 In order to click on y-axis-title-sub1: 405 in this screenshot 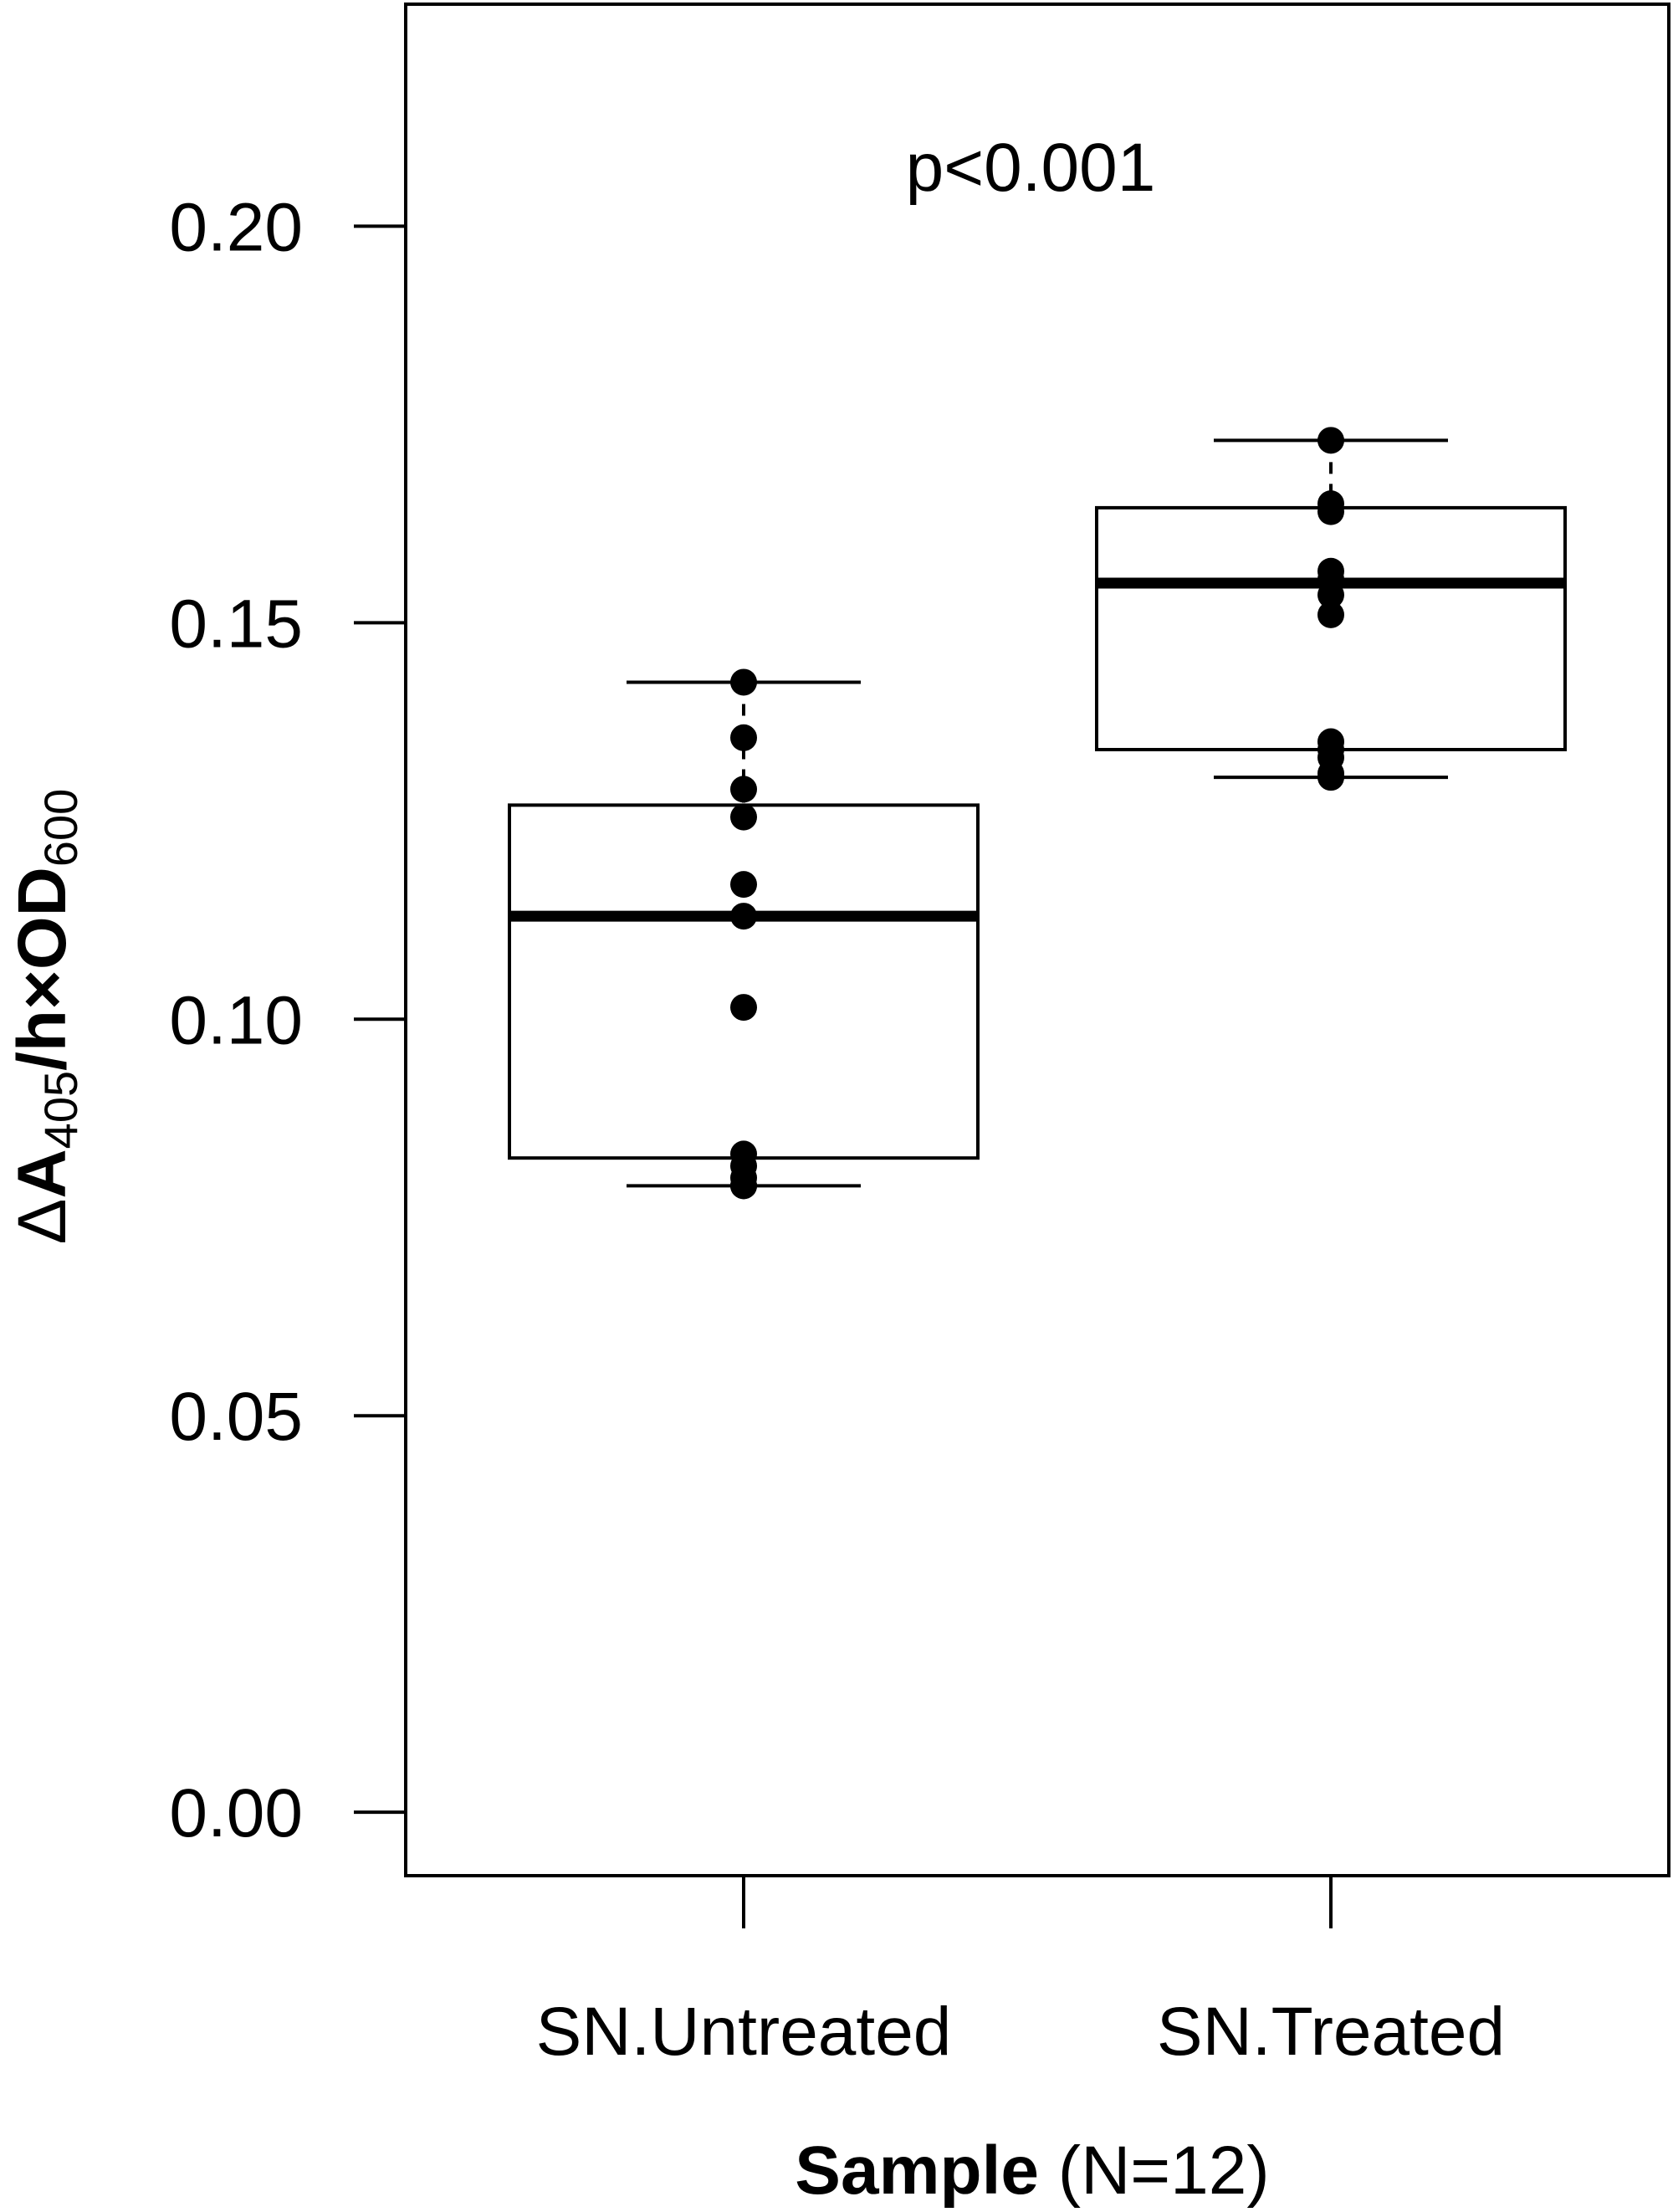, I will do `click(61, 1110)`.